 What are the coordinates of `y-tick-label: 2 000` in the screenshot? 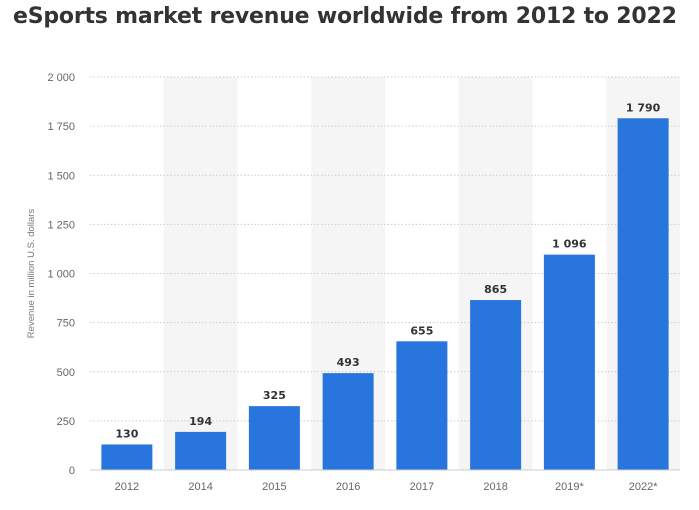 It's located at (61, 78).